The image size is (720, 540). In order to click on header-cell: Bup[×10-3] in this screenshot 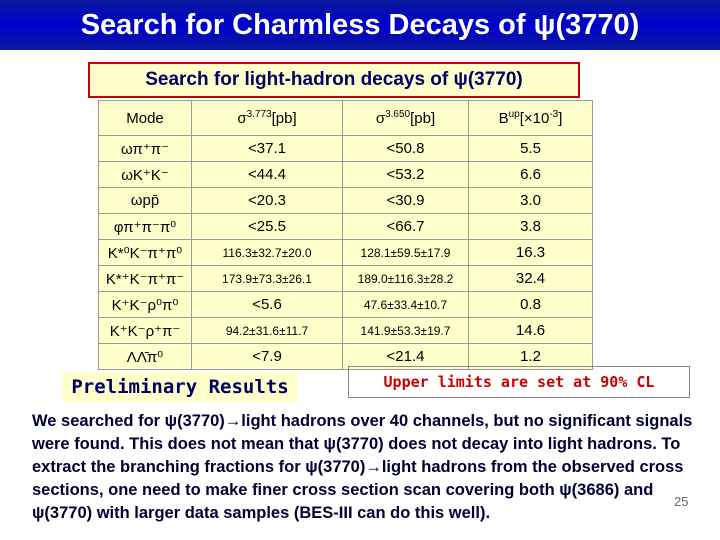, I will do `click(530, 118)`.